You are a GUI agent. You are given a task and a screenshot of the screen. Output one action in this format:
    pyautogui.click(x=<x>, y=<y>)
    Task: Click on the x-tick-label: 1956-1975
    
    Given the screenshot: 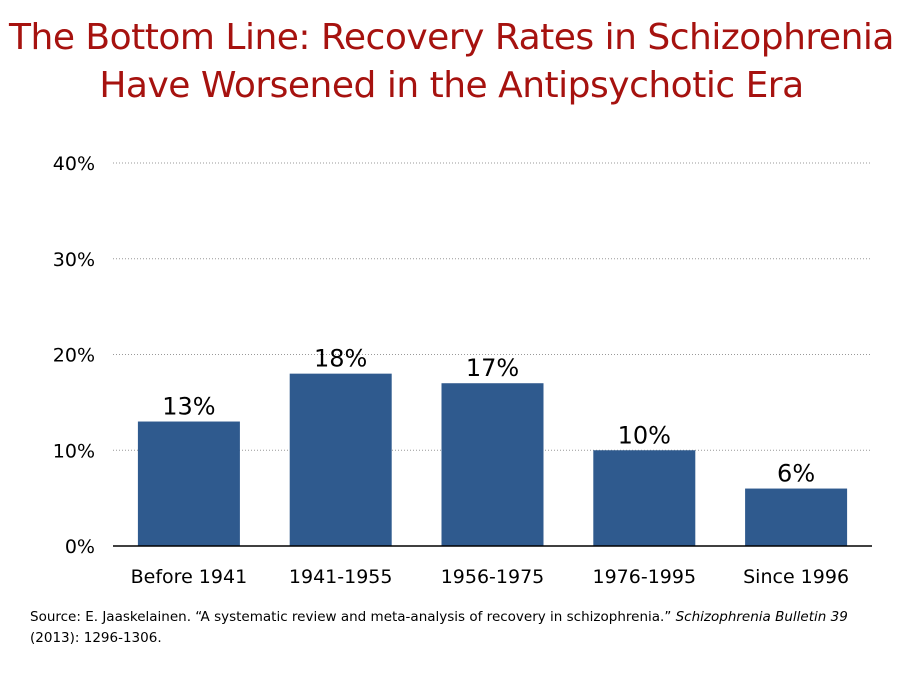 What is the action you would take?
    pyautogui.click(x=493, y=577)
    